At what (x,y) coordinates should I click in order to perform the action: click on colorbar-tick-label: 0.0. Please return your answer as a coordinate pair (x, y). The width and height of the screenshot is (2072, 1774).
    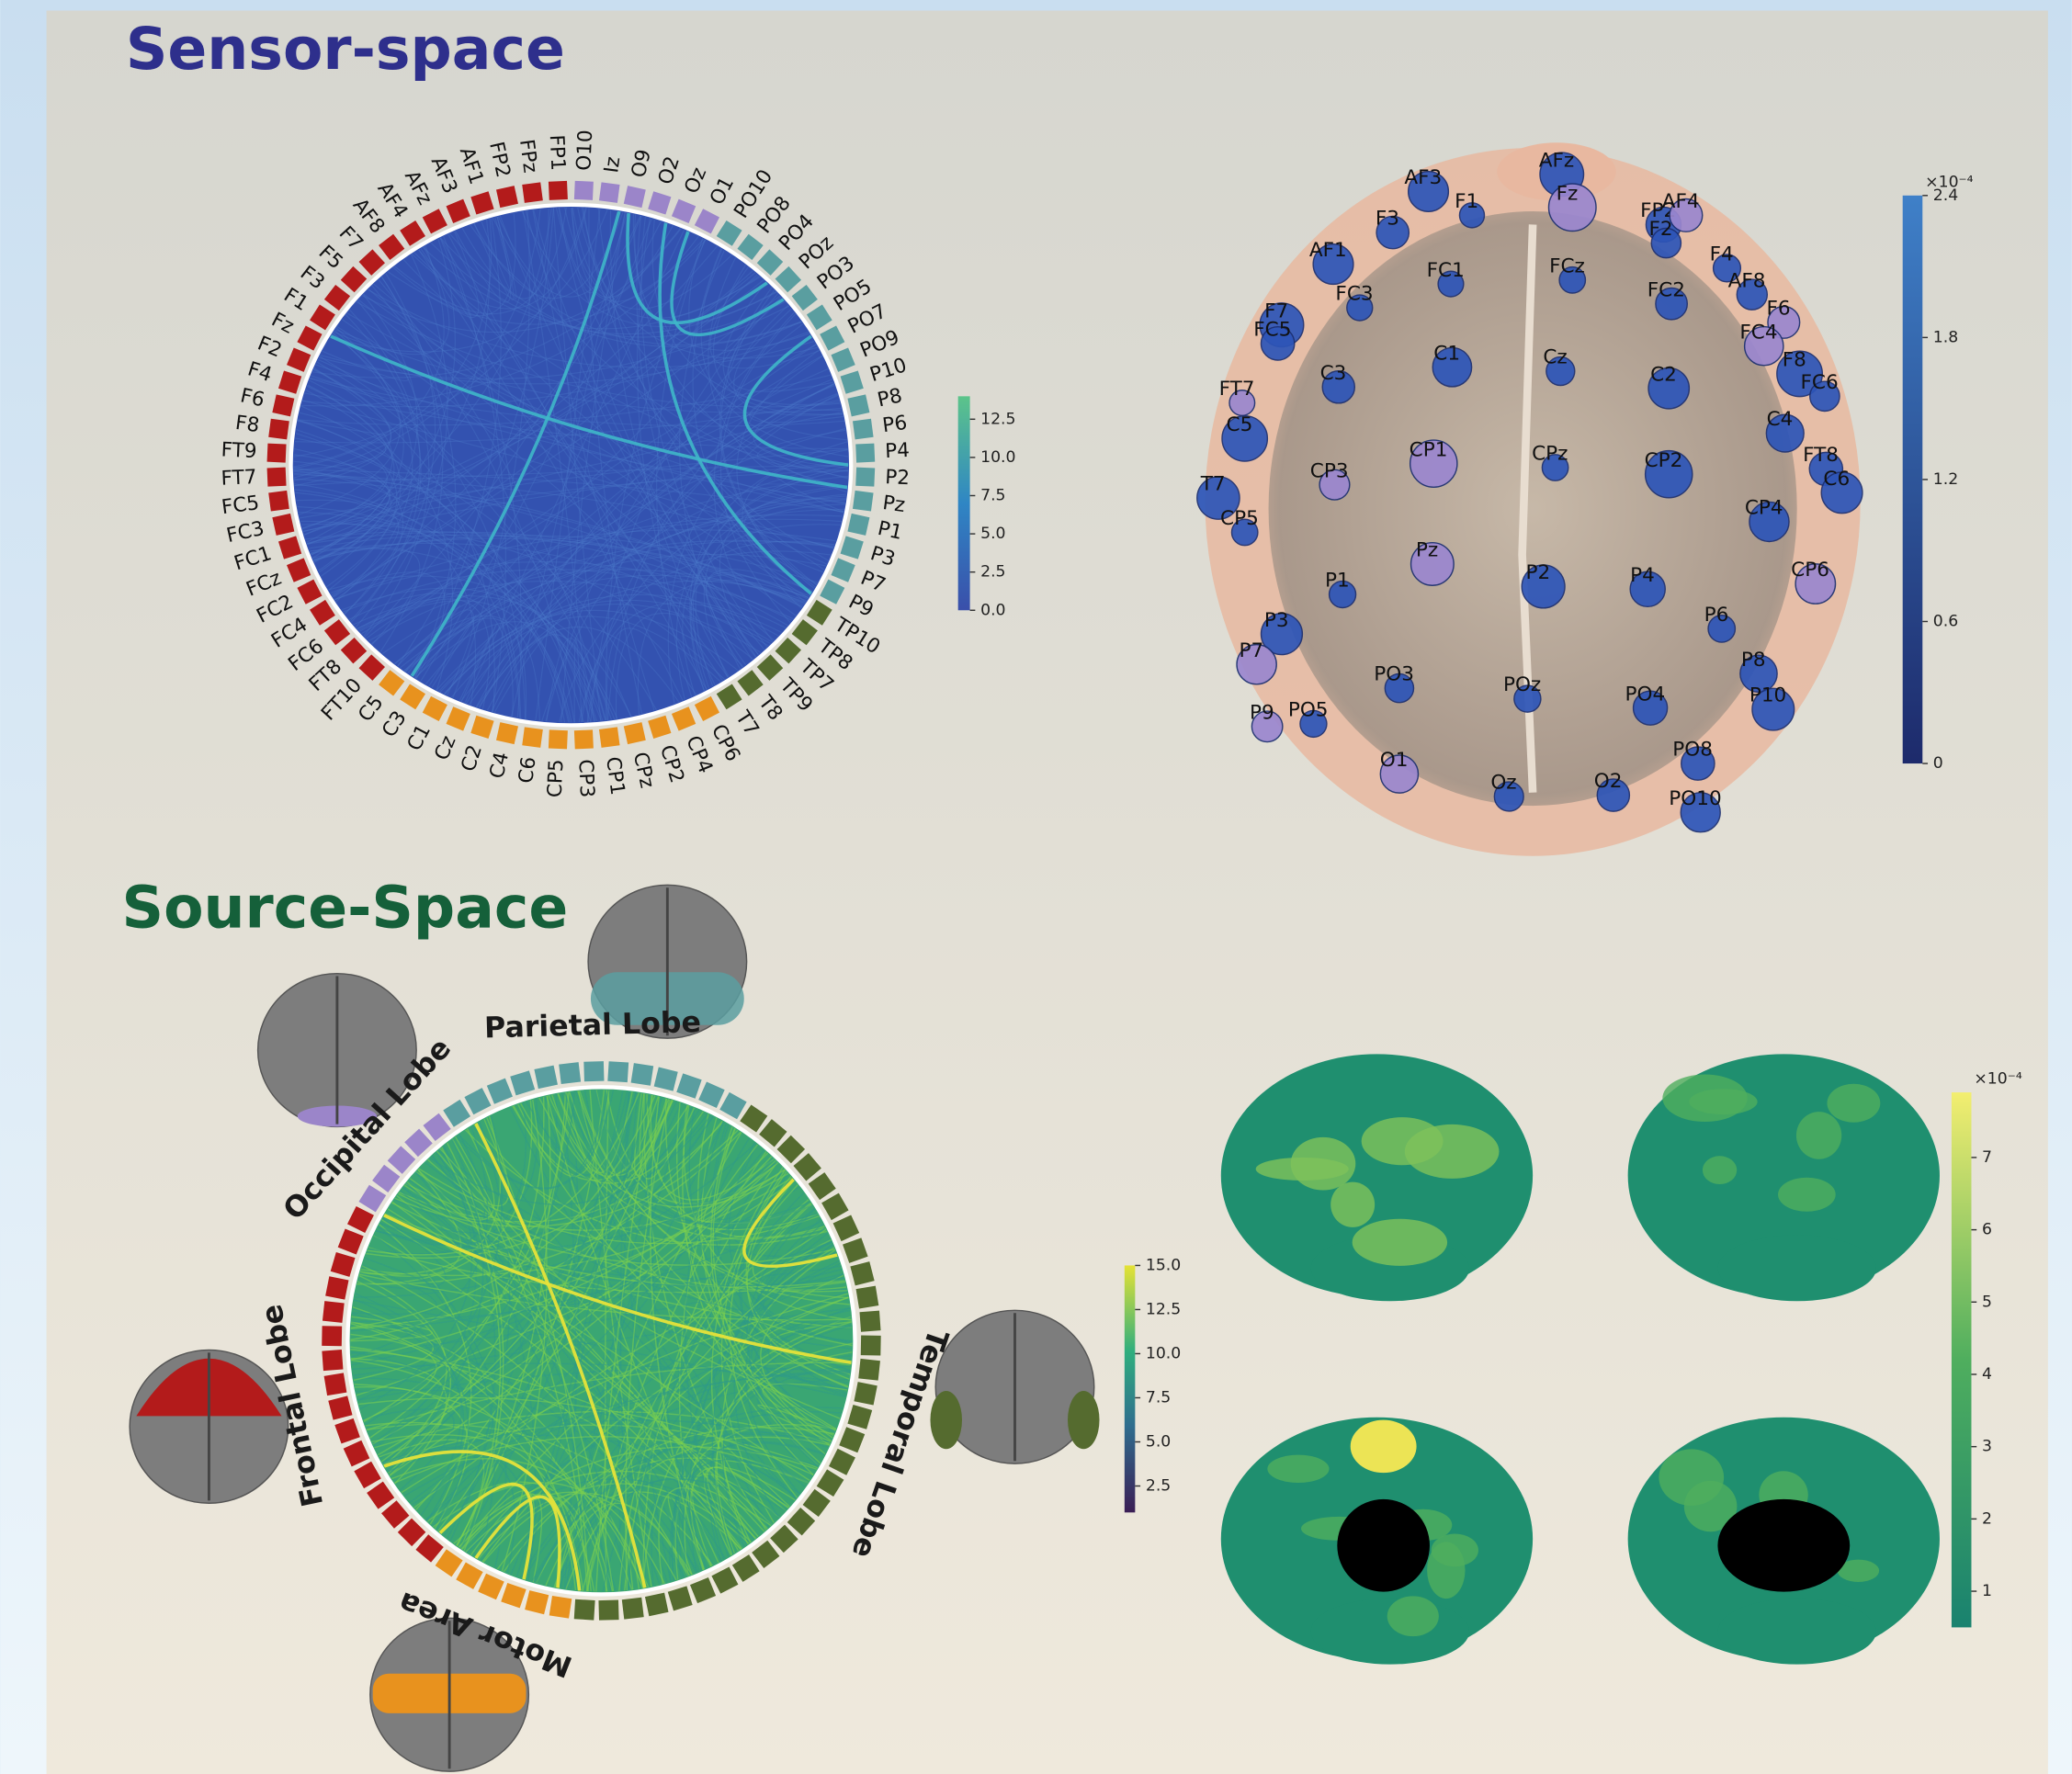
    Looking at the image, I should click on (992, 610).